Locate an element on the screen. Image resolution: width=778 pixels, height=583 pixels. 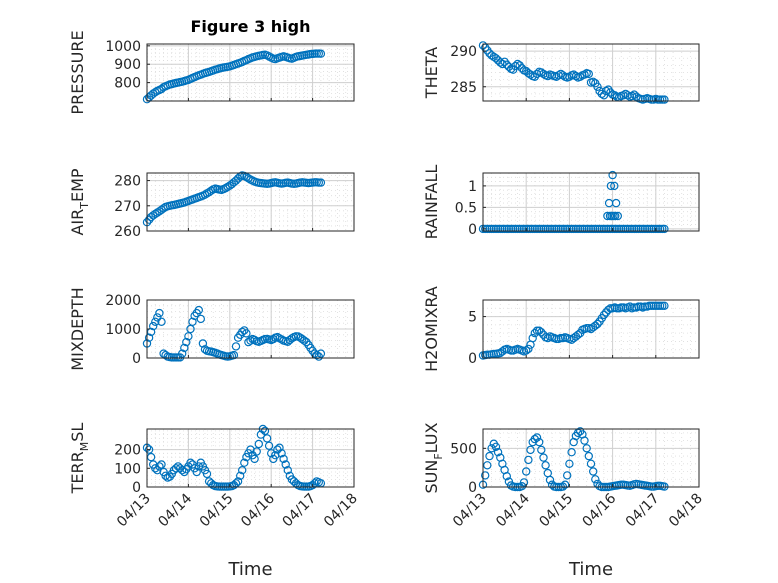
y-label-subscript: F is located at coordinates (438, 456).